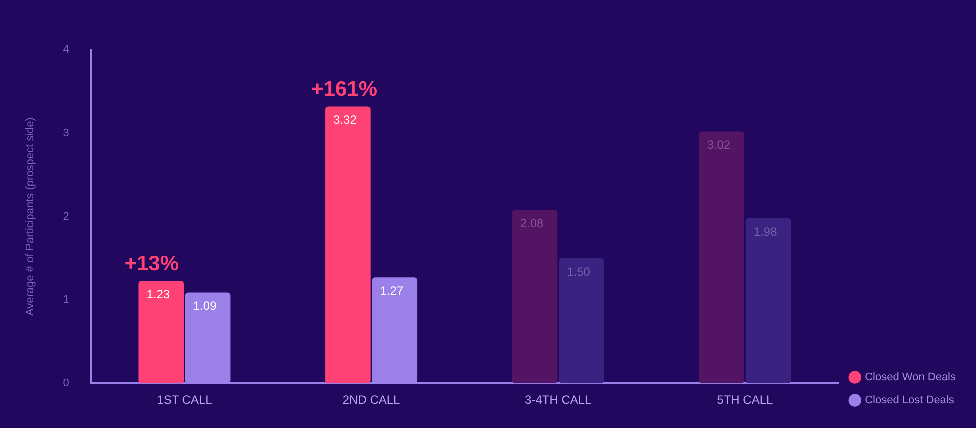 The height and width of the screenshot is (428, 976). I want to click on y-tick-label: 3, so click(66, 133).